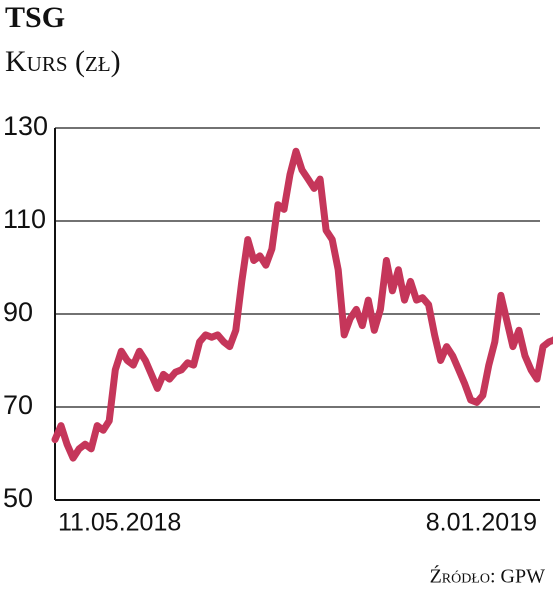 The height and width of the screenshot is (593, 553). I want to click on y-tick-label: 110, so click(24, 219).